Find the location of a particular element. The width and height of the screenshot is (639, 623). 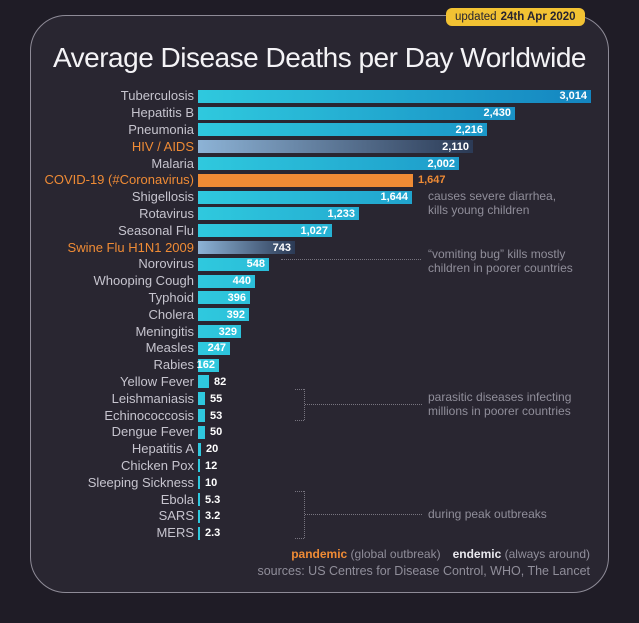

bar-value: 162 is located at coordinates (205, 365).